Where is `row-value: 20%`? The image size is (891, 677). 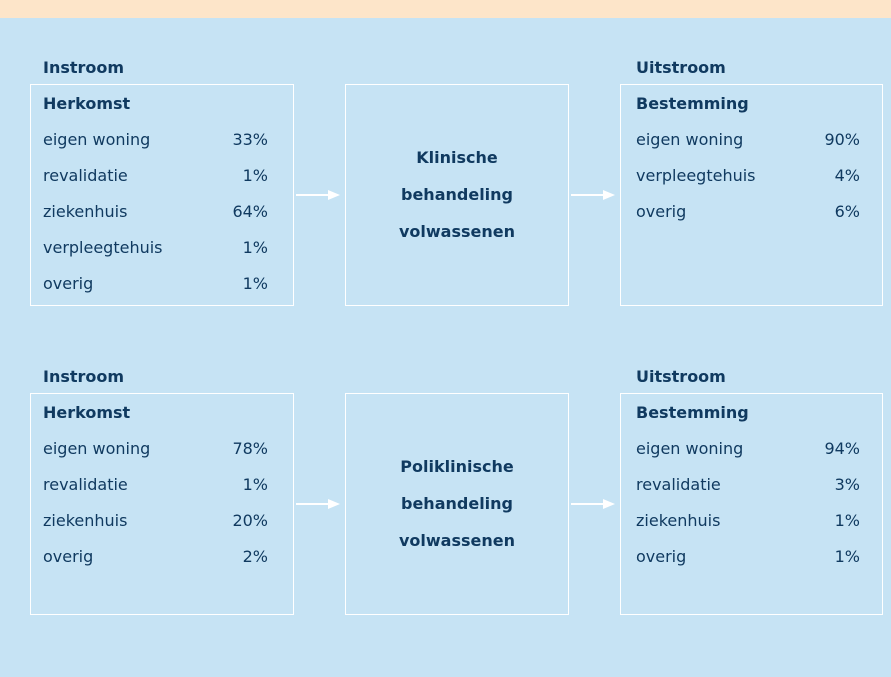 row-value: 20% is located at coordinates (250, 520).